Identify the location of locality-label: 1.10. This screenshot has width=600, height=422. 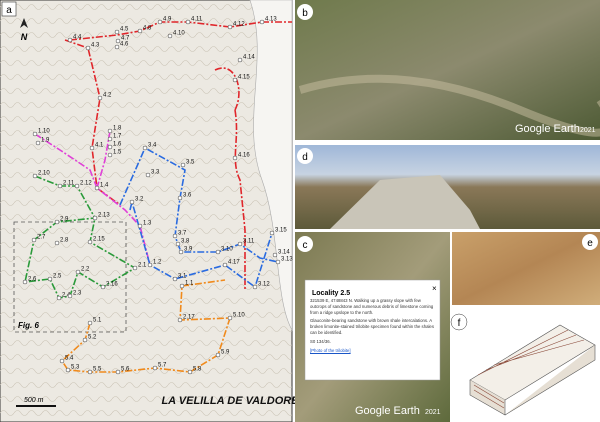
(44, 132).